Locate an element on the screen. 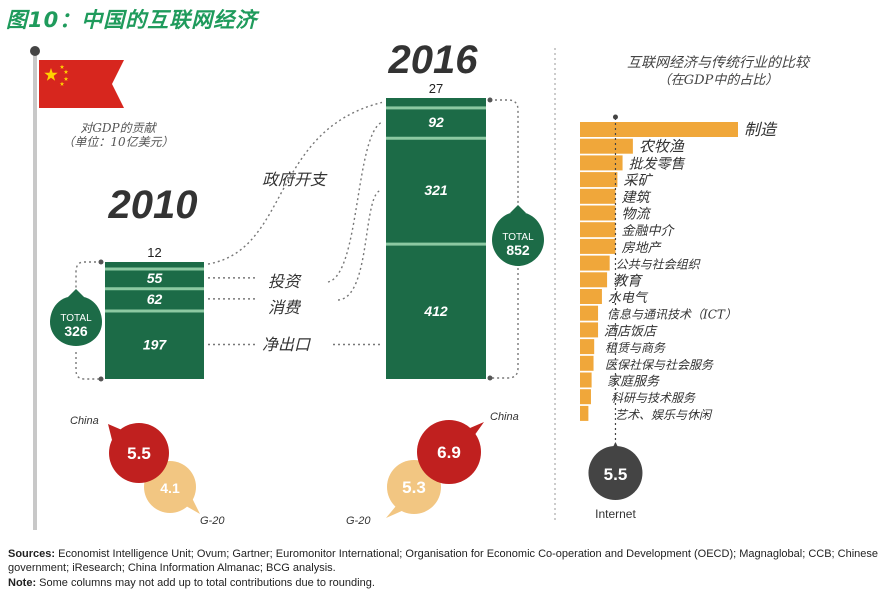  flag-pole-top is located at coordinates (35, 51).